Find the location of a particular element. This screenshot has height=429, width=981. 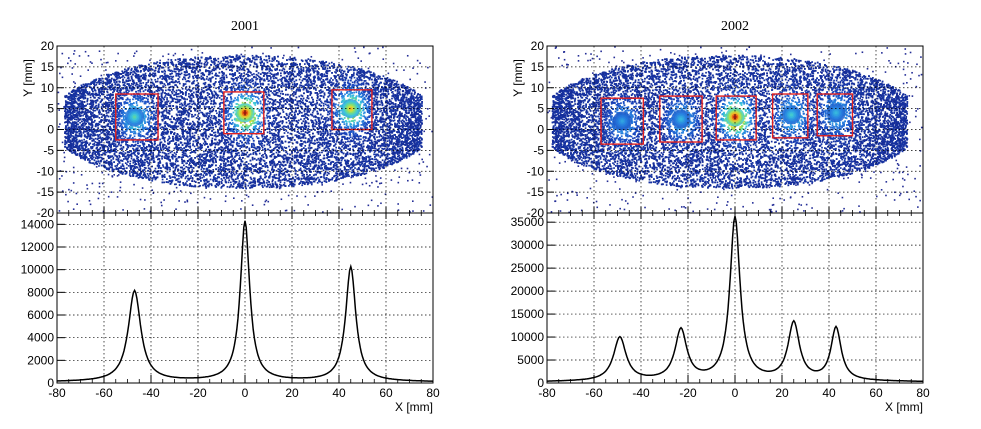

heatmap-density is located at coordinates (245, 129).